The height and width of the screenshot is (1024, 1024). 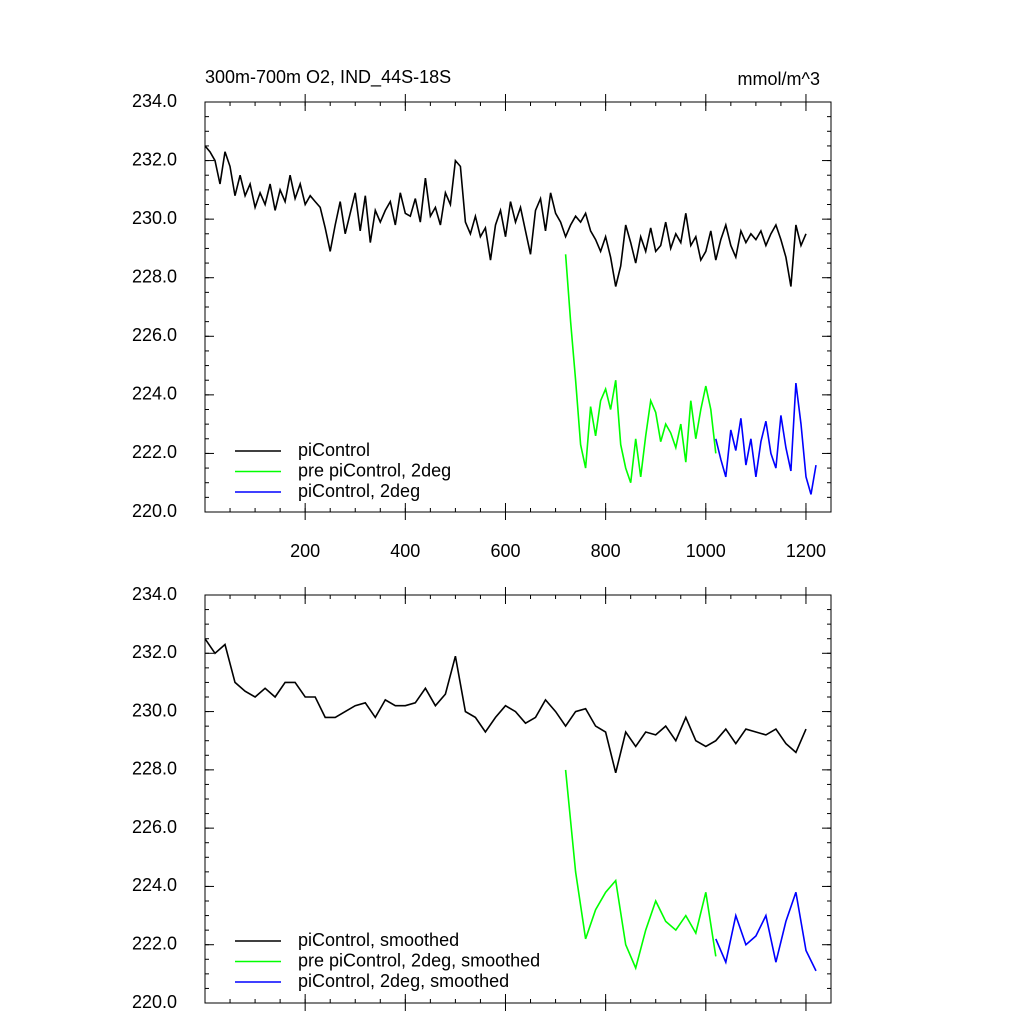 I want to click on legend-label: piControl, so click(x=334, y=450).